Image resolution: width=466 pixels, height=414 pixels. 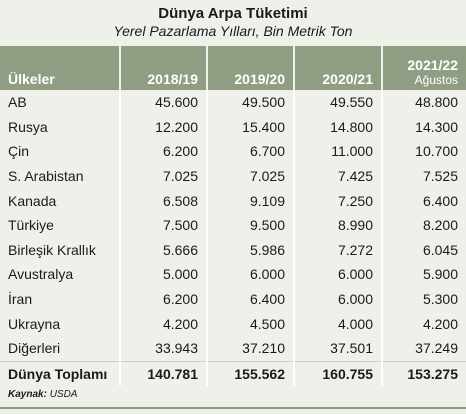 I want to click on value-2018-19-cell: 5.666, so click(x=163, y=250).